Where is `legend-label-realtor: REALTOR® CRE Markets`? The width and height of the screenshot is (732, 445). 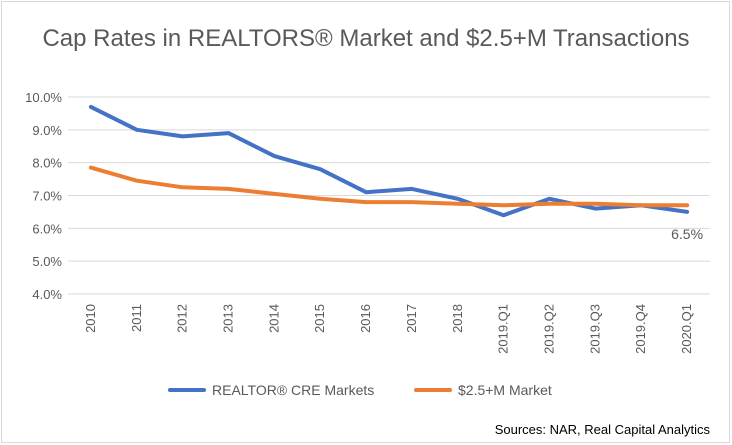
legend-label-realtor: REALTOR® CRE Markets is located at coordinates (293, 390).